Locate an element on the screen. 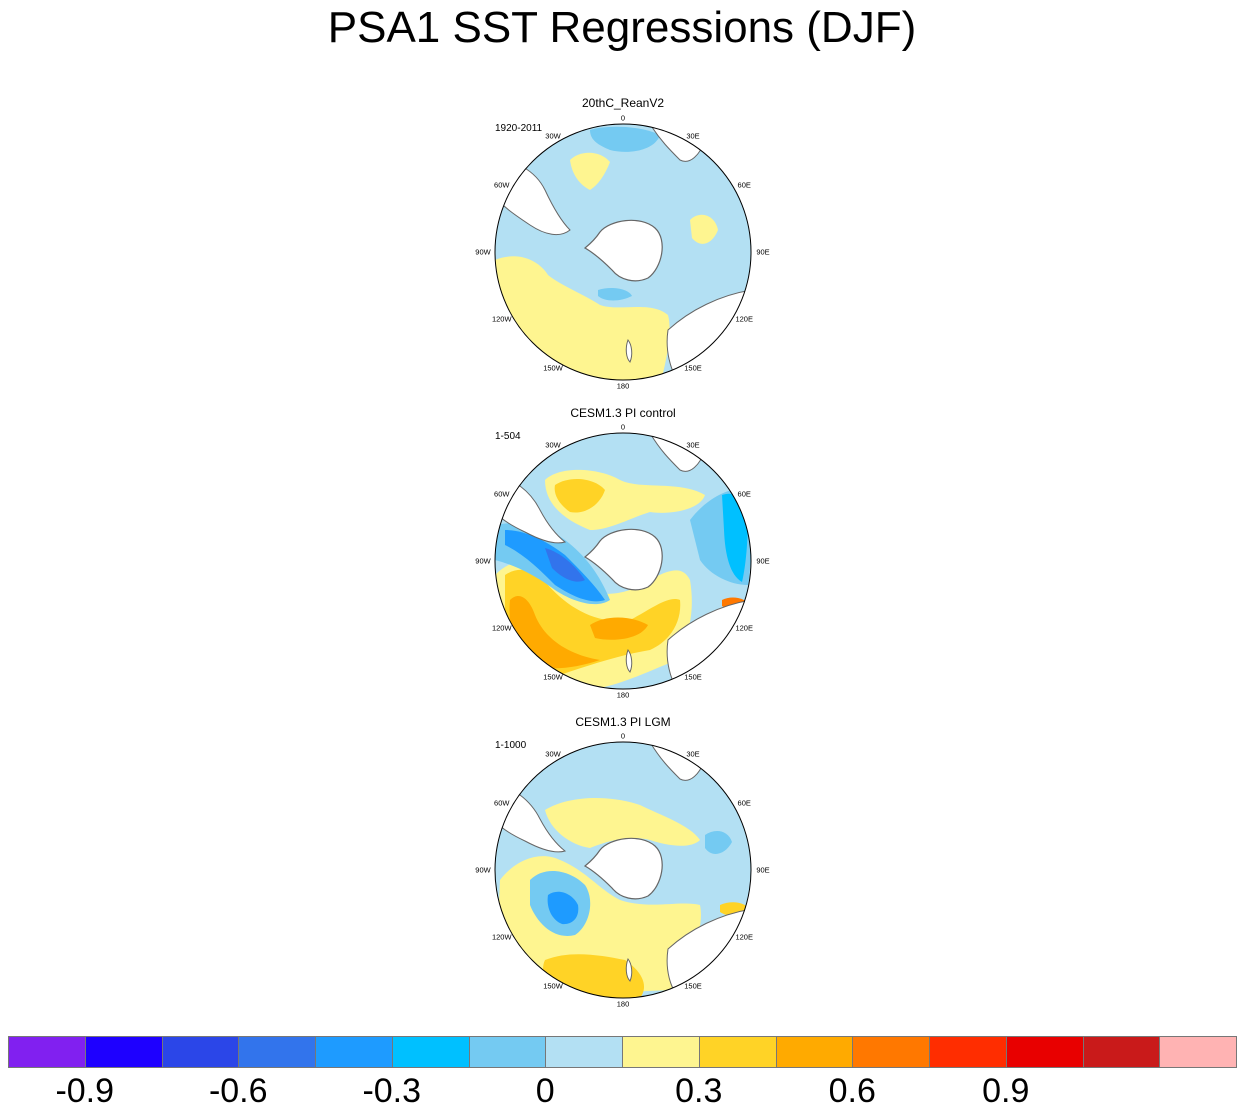  colorbar-tick-label: 0.9 is located at coordinates (1006, 1091).